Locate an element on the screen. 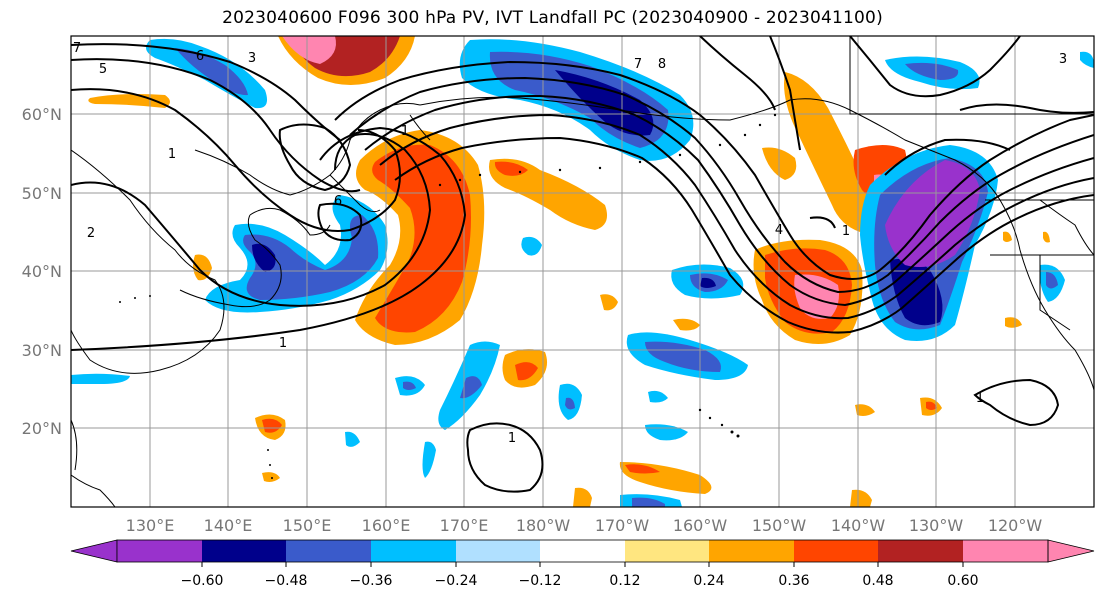 This screenshot has height=605, width=1105. shade-negative-30n-core is located at coordinates (683, 356).